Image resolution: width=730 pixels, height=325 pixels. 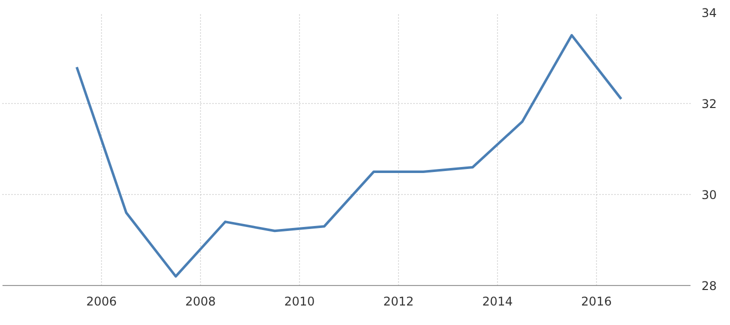 What do you see at coordinates (497, 301) in the screenshot?
I see `x-tick-label: 2014` at bounding box center [497, 301].